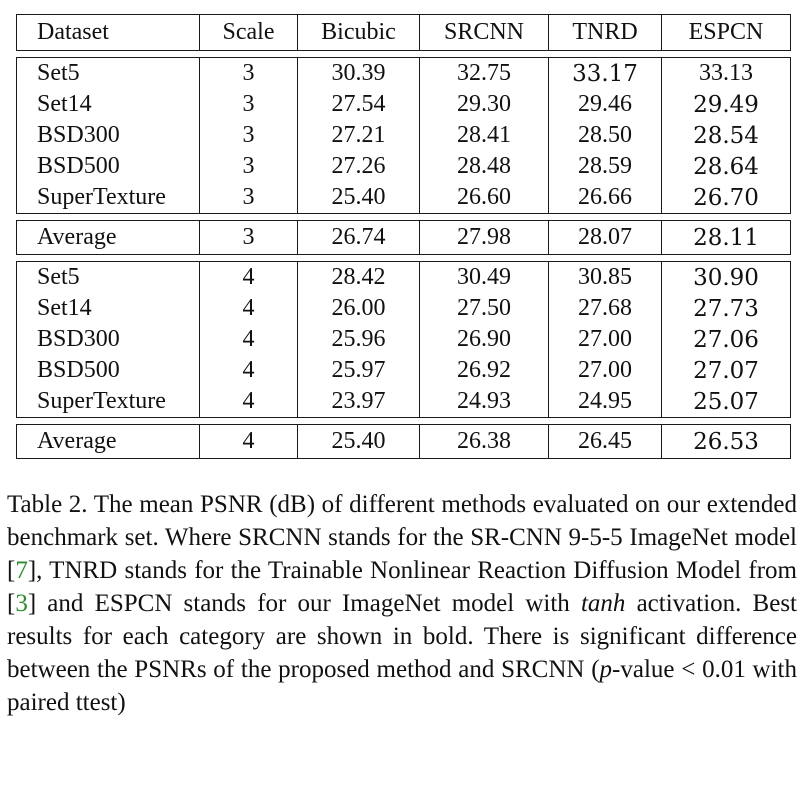  What do you see at coordinates (605, 32) in the screenshot?
I see `header-tnrd: TNRD` at bounding box center [605, 32].